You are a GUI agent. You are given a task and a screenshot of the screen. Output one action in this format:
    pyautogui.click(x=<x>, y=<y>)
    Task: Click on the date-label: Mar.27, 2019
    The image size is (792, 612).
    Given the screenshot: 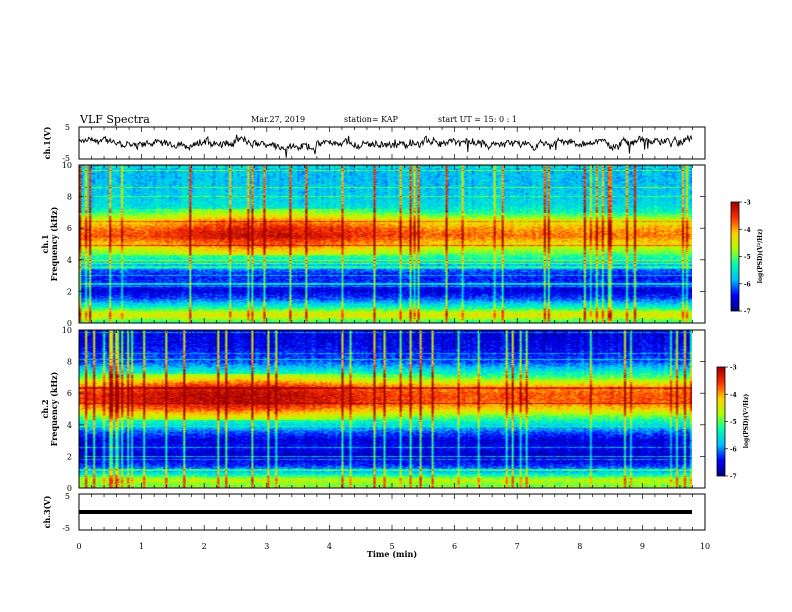 What is the action you would take?
    pyautogui.click(x=278, y=119)
    